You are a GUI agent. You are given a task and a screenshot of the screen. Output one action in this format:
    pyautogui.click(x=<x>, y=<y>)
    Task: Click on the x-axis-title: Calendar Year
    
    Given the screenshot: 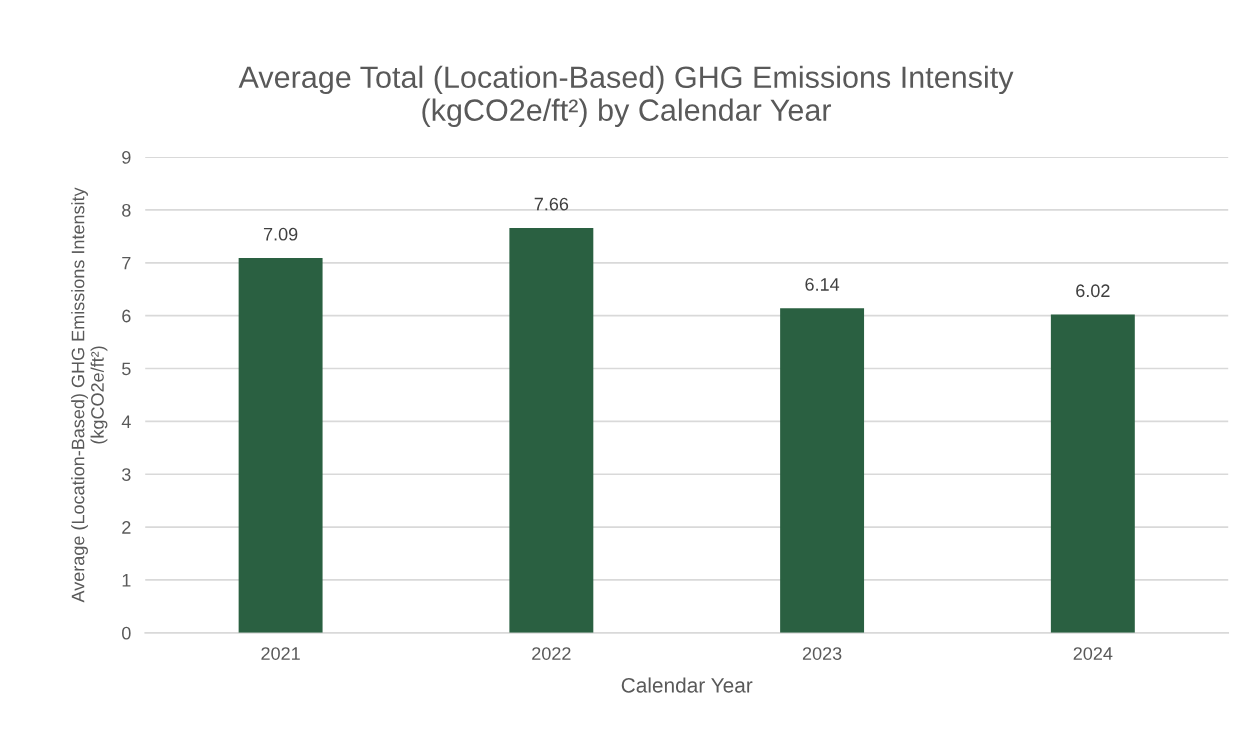 What is the action you would take?
    pyautogui.click(x=687, y=685)
    